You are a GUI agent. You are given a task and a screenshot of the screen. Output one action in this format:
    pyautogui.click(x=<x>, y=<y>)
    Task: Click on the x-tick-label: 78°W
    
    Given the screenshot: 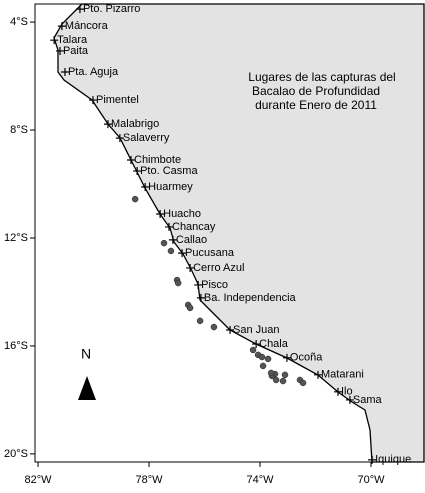 What is the action you would take?
    pyautogui.click(x=150, y=480)
    